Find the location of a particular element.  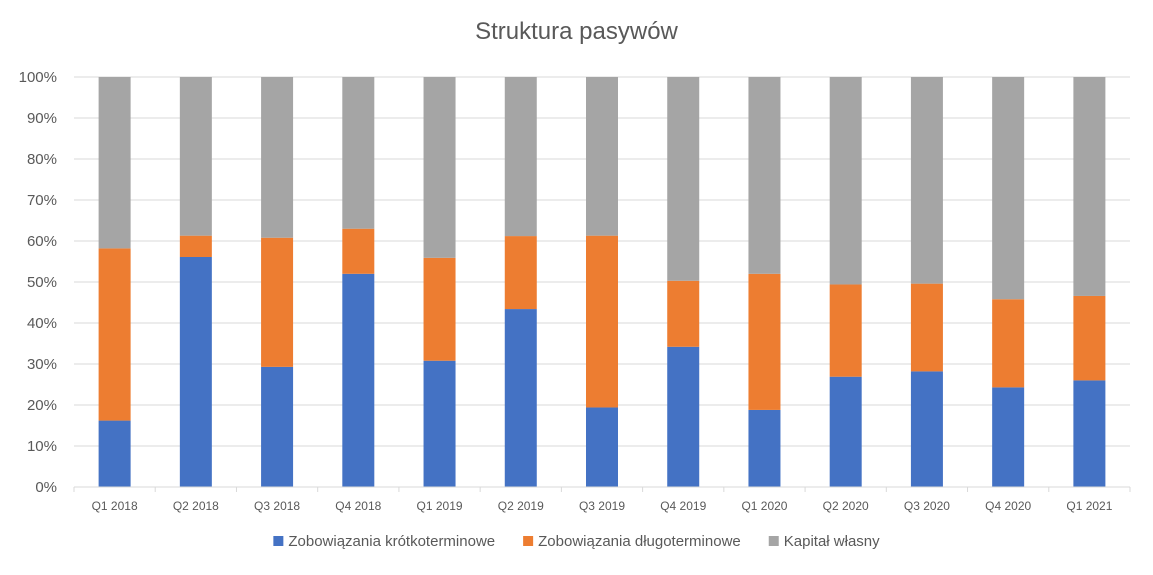

x-tick-label: Q1 2019 is located at coordinates (440, 506).